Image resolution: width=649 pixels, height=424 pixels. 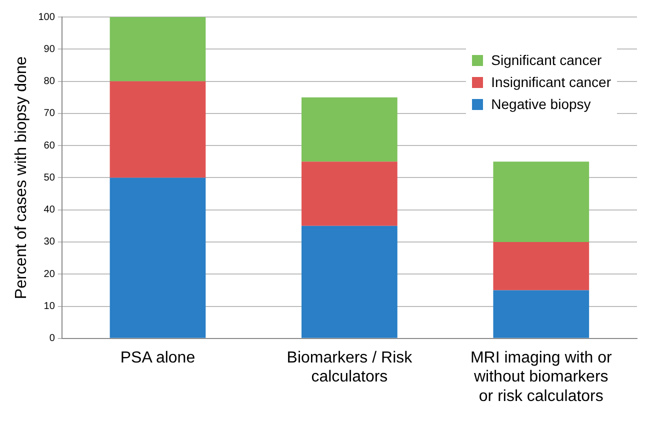 What do you see at coordinates (551, 82) in the screenshot?
I see `legend-label: Insignificant cancer` at bounding box center [551, 82].